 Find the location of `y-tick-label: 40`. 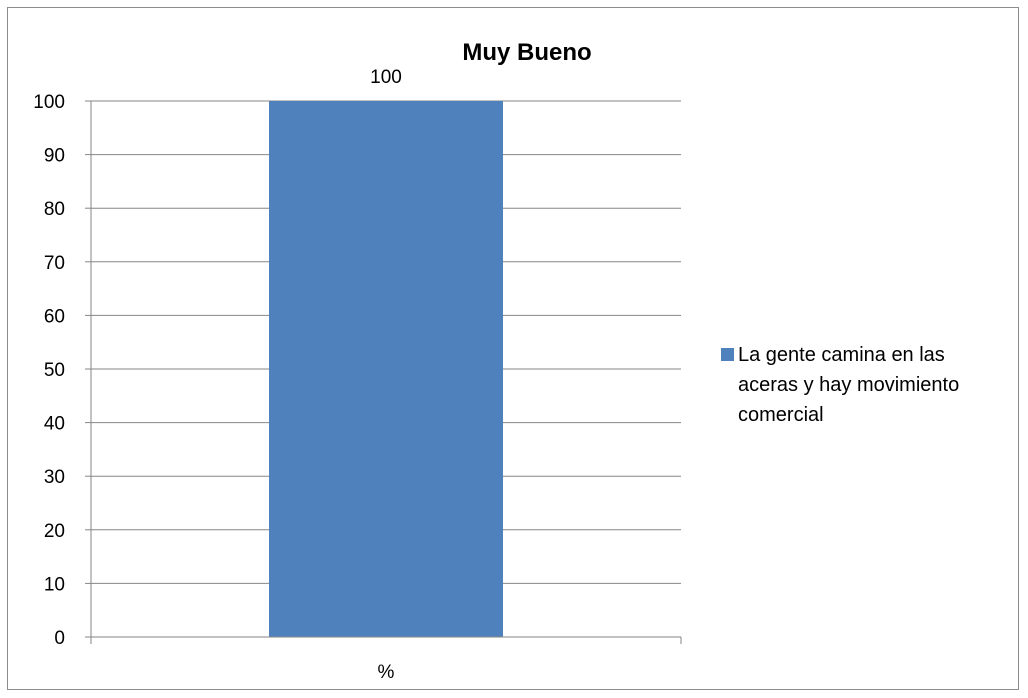

y-tick-label: 40 is located at coordinates (54, 424).